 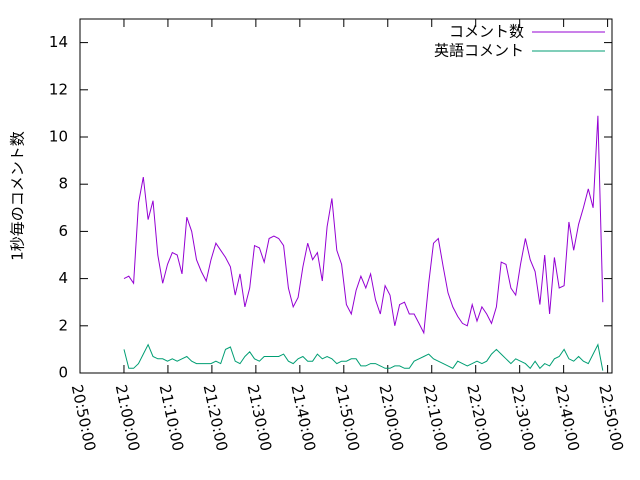 I want to click on y-tick-label: 10, so click(x=58, y=137).